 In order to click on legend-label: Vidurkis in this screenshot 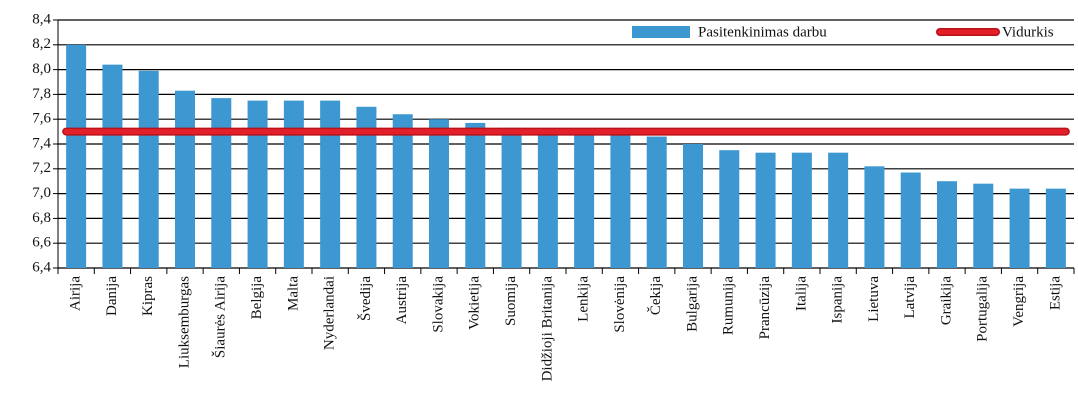, I will do `click(1028, 32)`.